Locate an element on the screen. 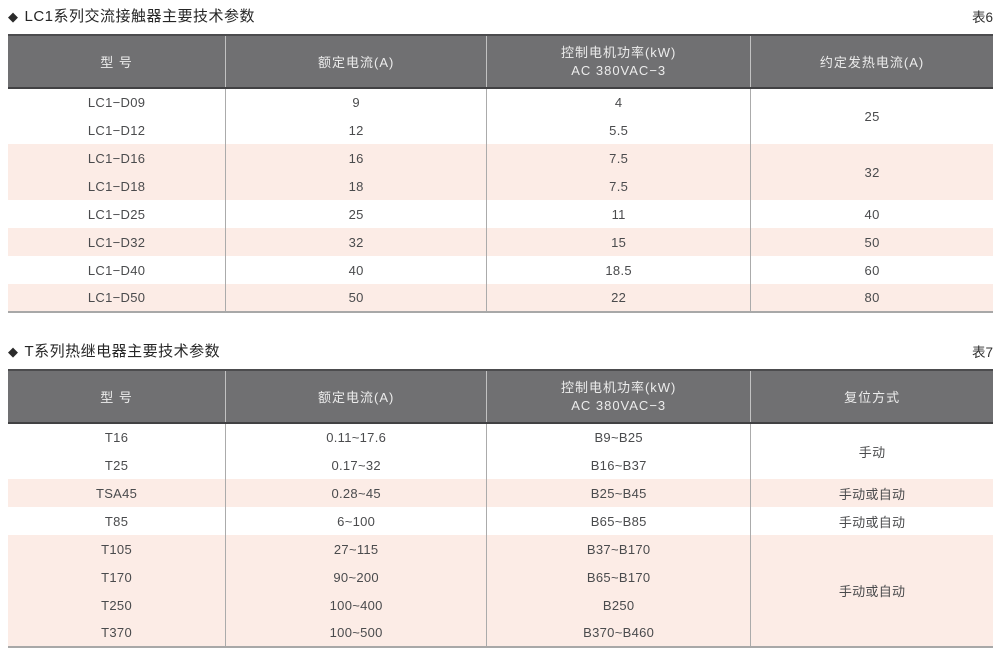 This screenshot has width=1001, height=657. t-relay-table-header: 型 号 额定电流(A) 控制电机功率(kW) AC 380VAC−3 复位方式 is located at coordinates (500, 396).